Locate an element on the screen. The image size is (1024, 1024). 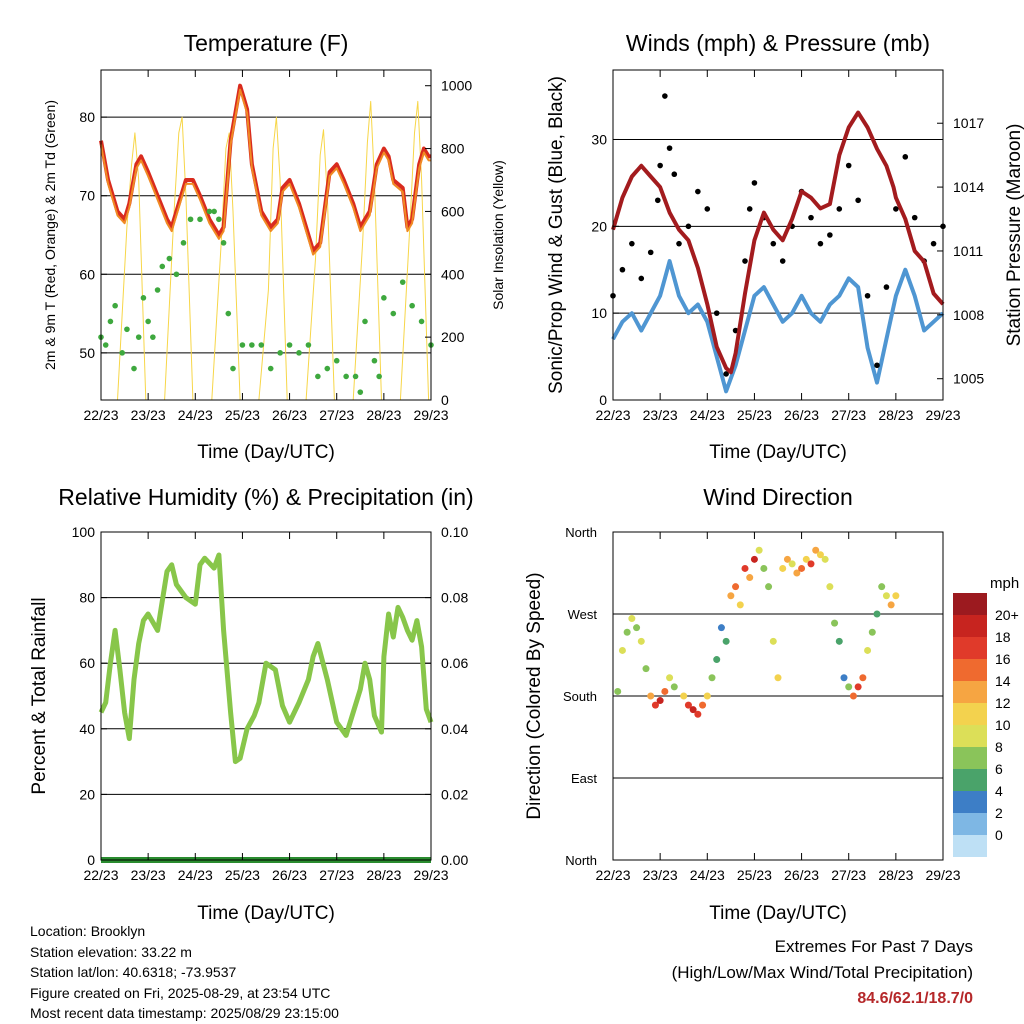
speed-legend-unit: mph is located at coordinates (1004, 583).